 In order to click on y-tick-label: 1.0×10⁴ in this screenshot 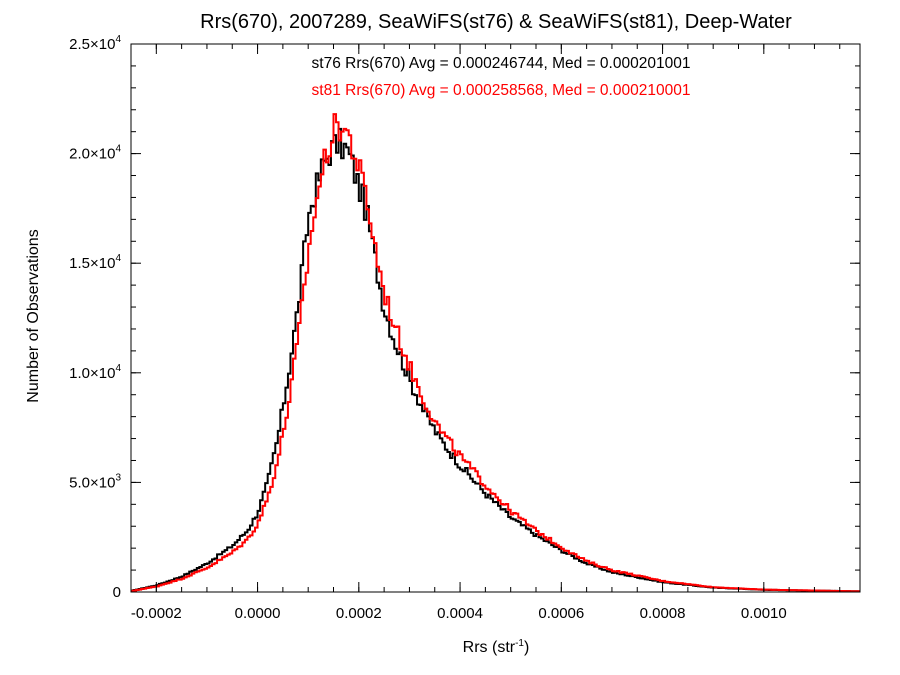, I will do `click(95, 372)`.